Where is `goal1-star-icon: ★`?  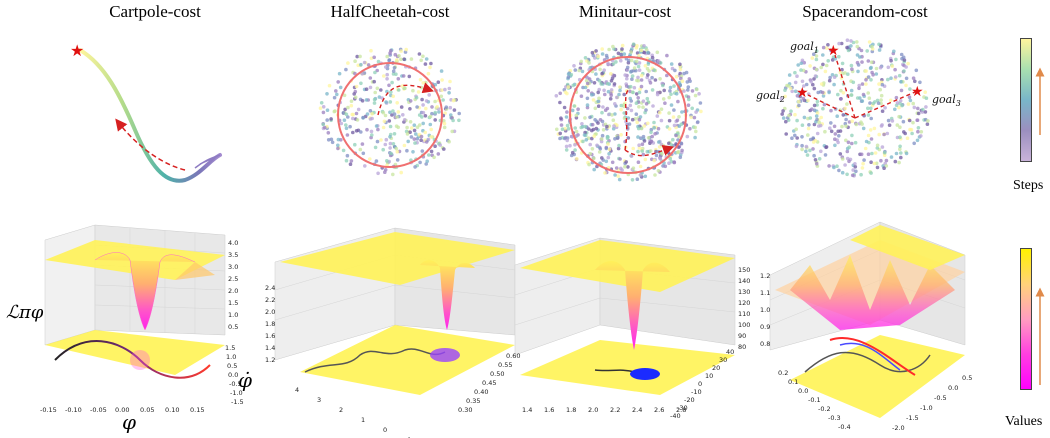 goal1-star-icon: ★ is located at coordinates (833, 51).